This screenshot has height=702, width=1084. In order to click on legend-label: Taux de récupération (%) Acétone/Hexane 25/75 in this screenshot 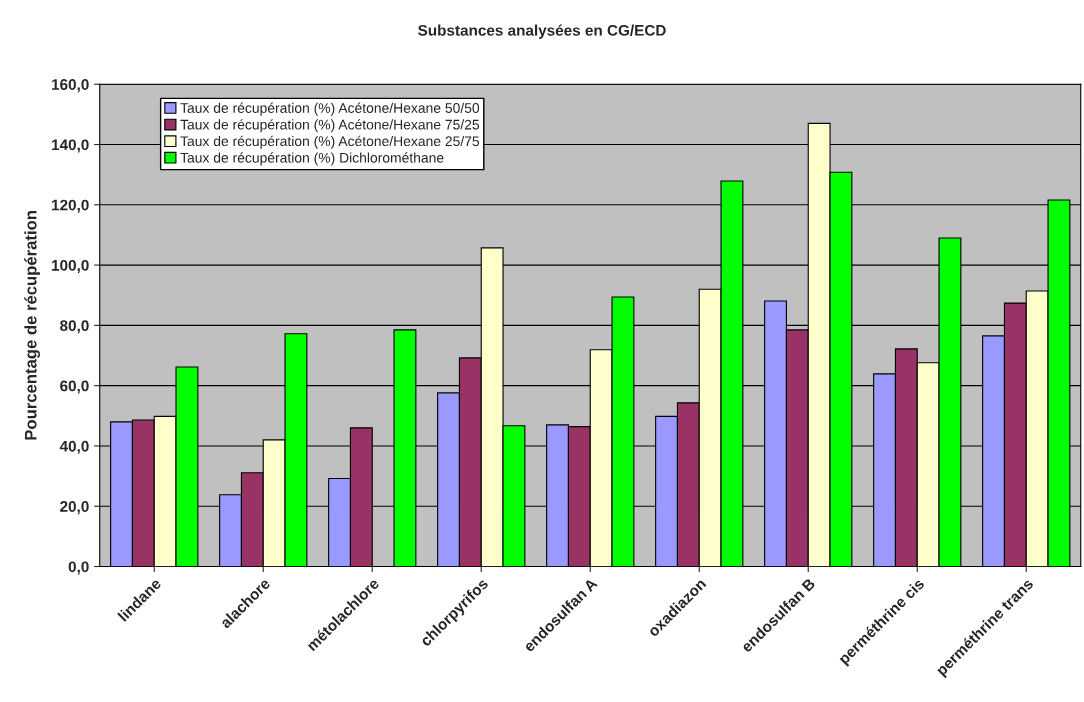, I will do `click(330, 142)`.